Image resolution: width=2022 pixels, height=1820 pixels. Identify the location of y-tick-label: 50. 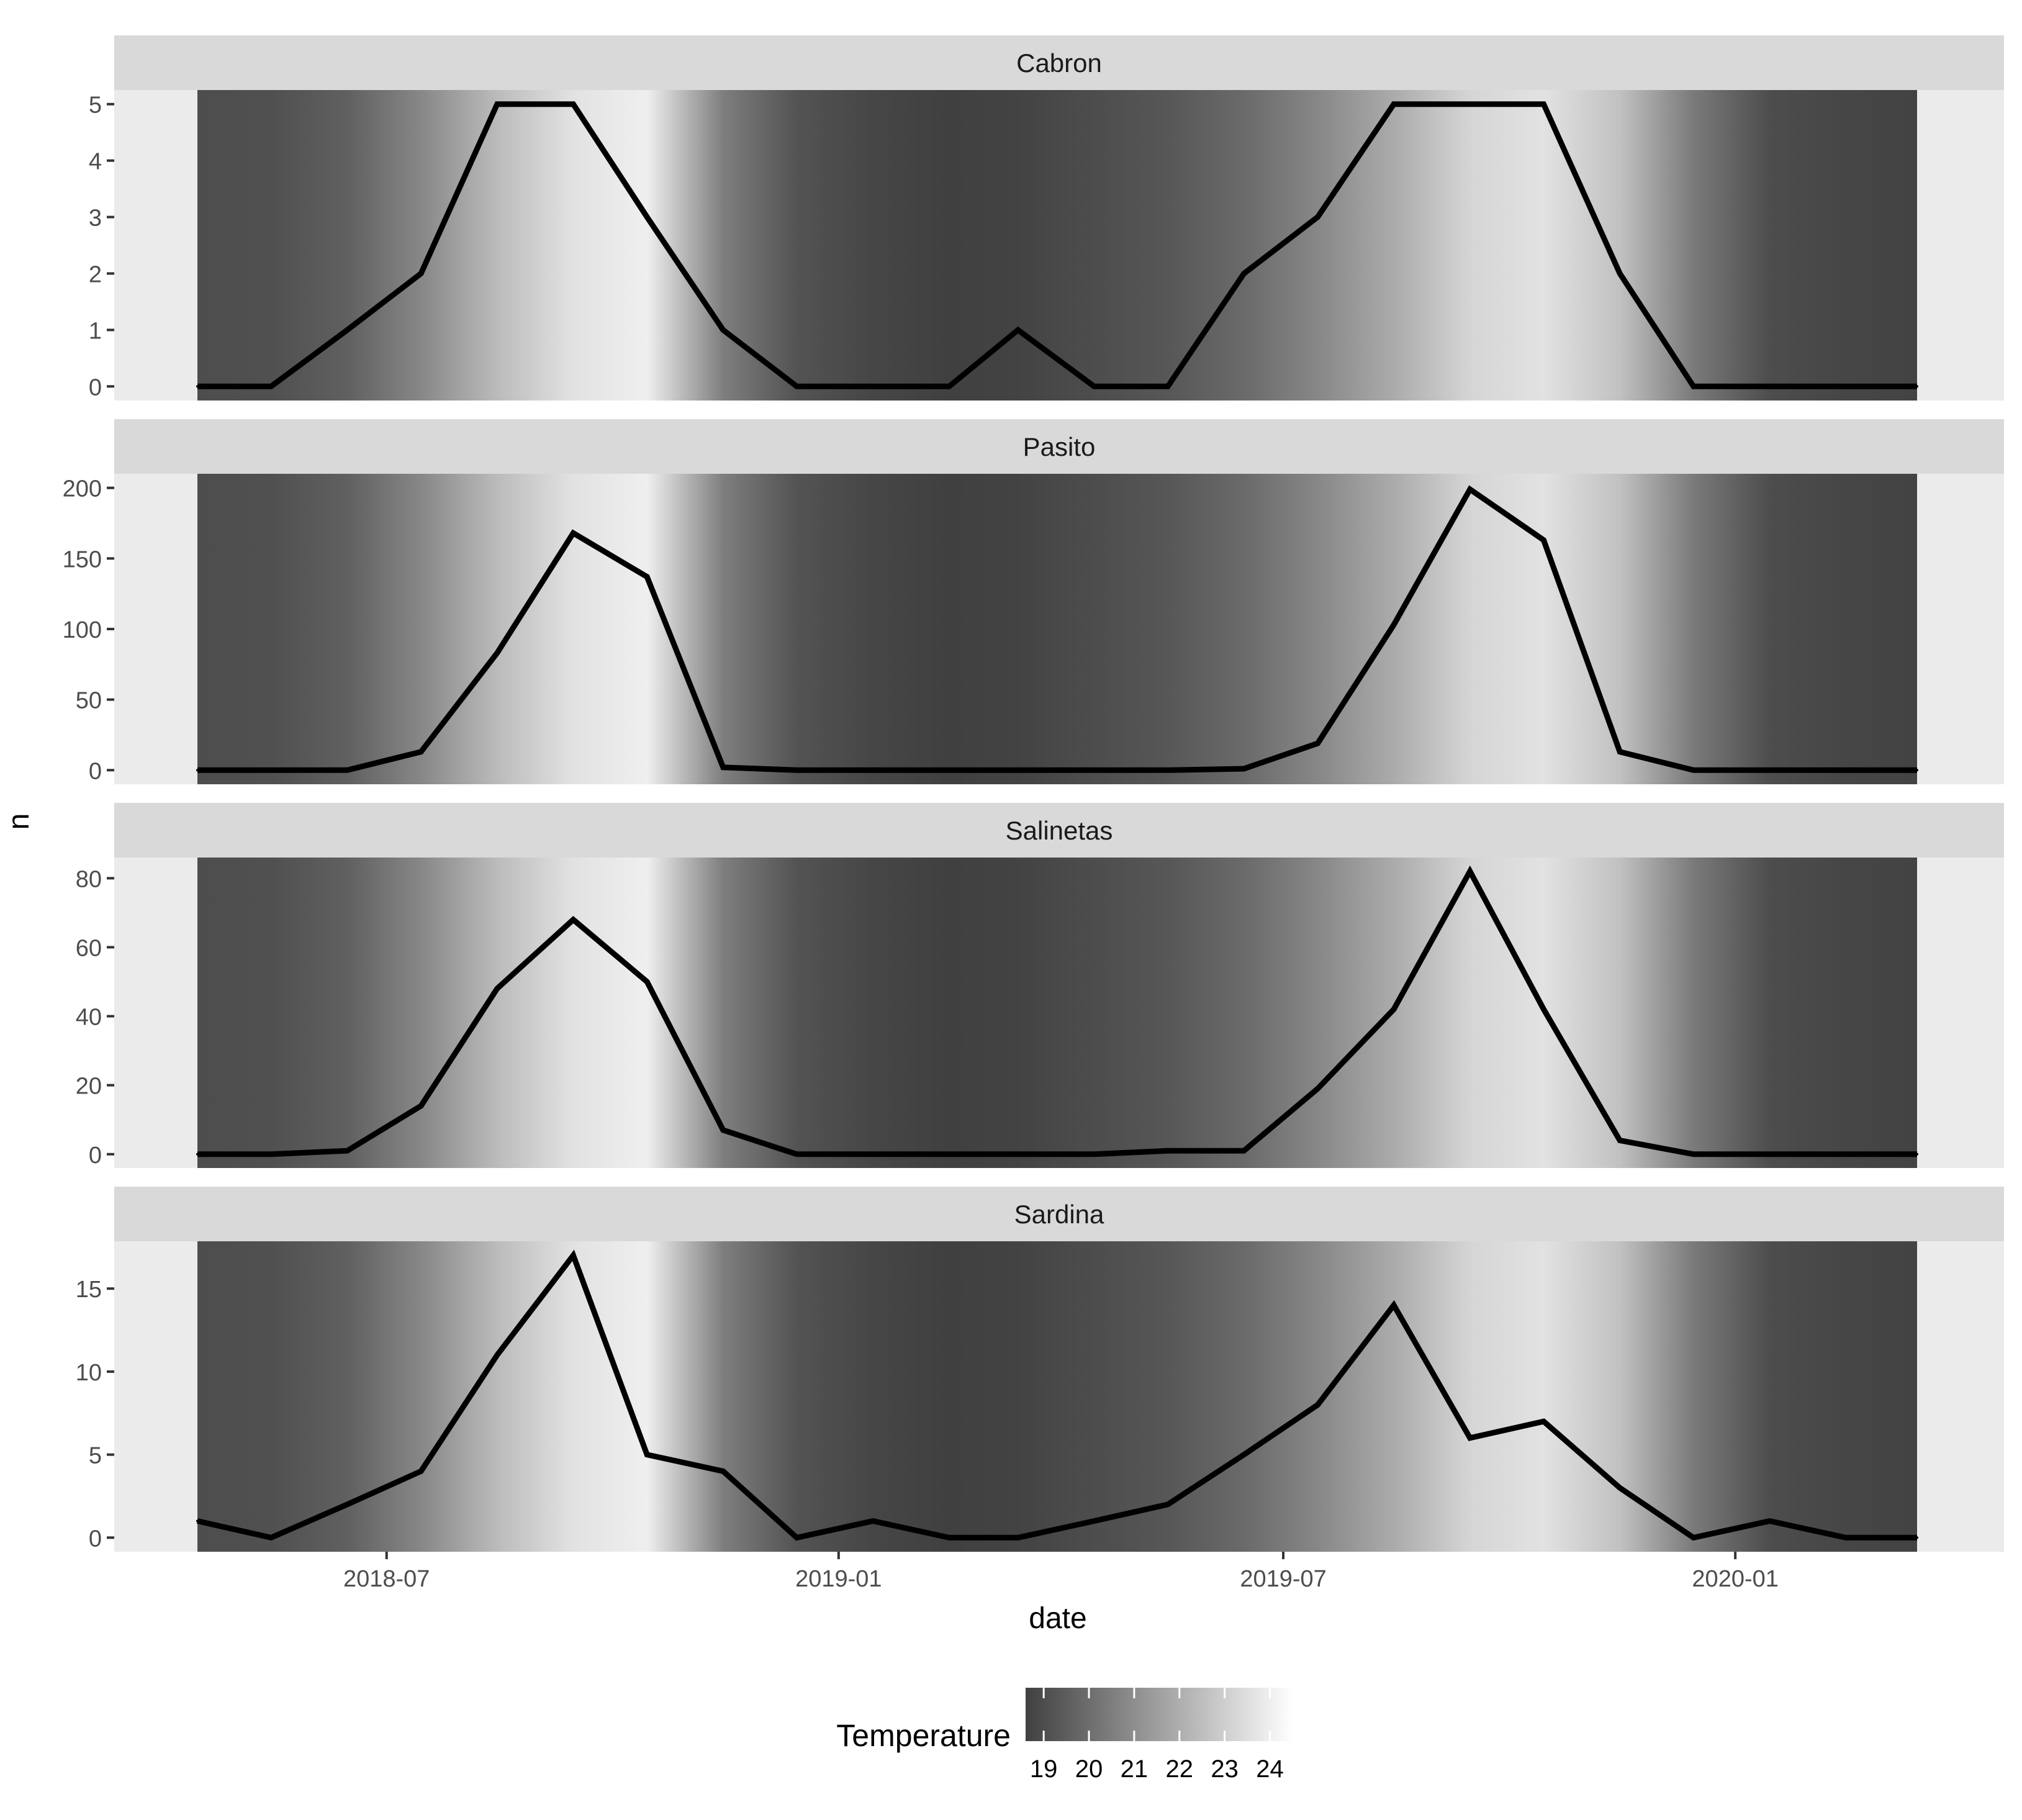
(89, 701).